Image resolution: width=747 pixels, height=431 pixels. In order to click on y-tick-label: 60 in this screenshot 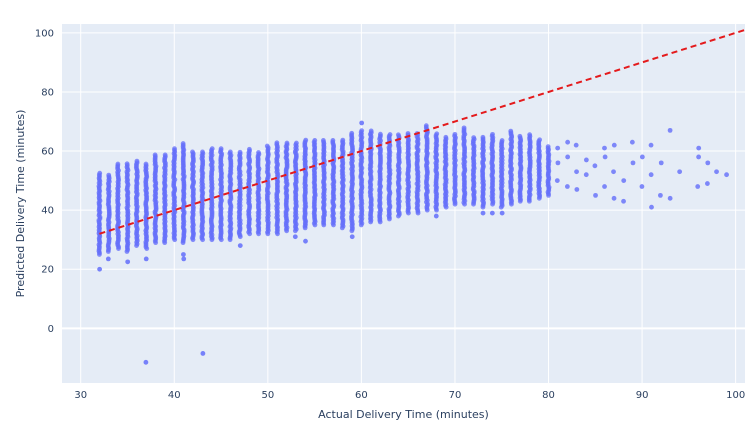, I will do `click(47, 152)`.